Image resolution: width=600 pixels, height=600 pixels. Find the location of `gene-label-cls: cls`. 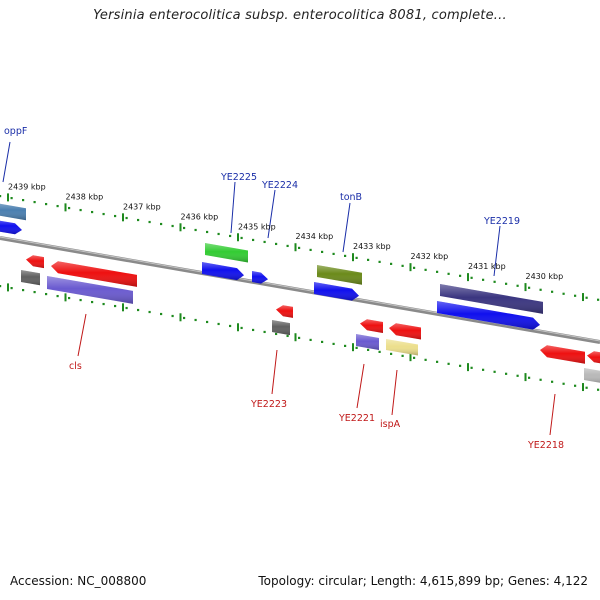

gene-label-cls: cls is located at coordinates (75, 366).